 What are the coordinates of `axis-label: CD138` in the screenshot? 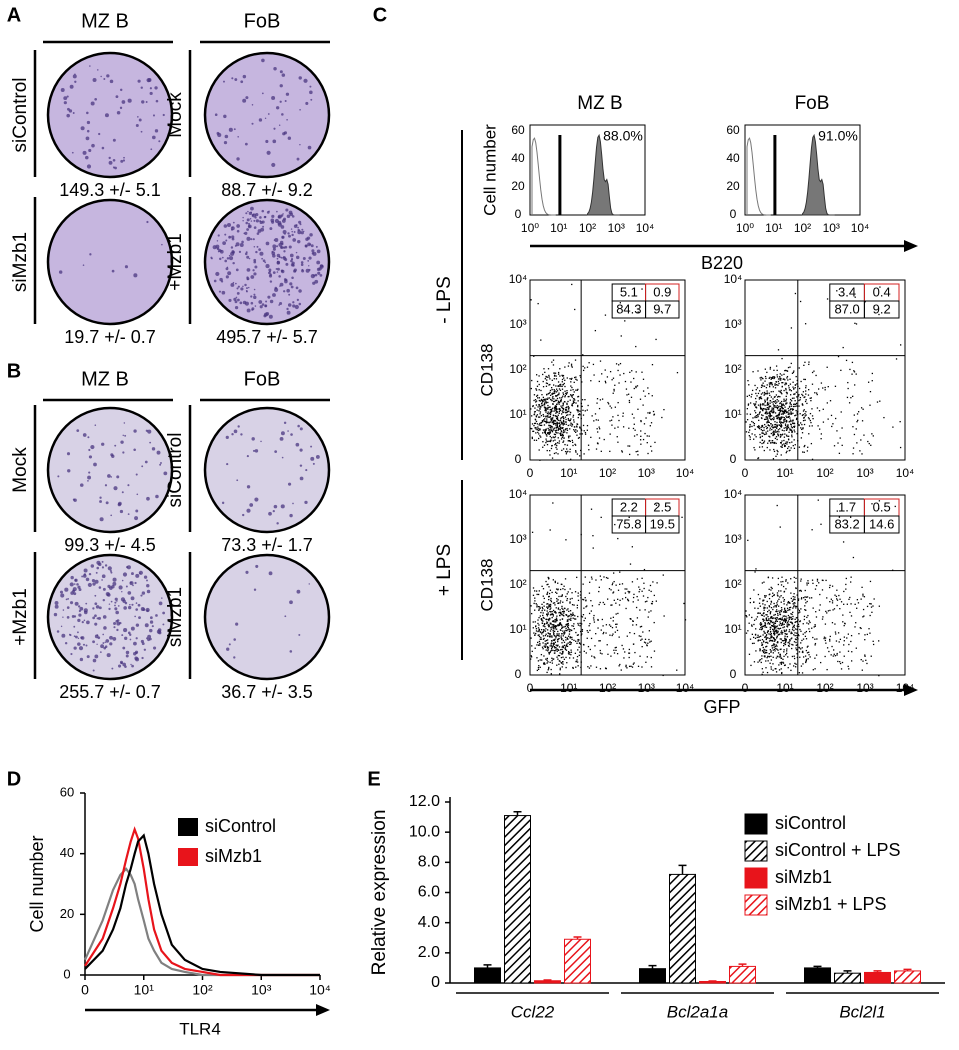 It's located at (486, 370).